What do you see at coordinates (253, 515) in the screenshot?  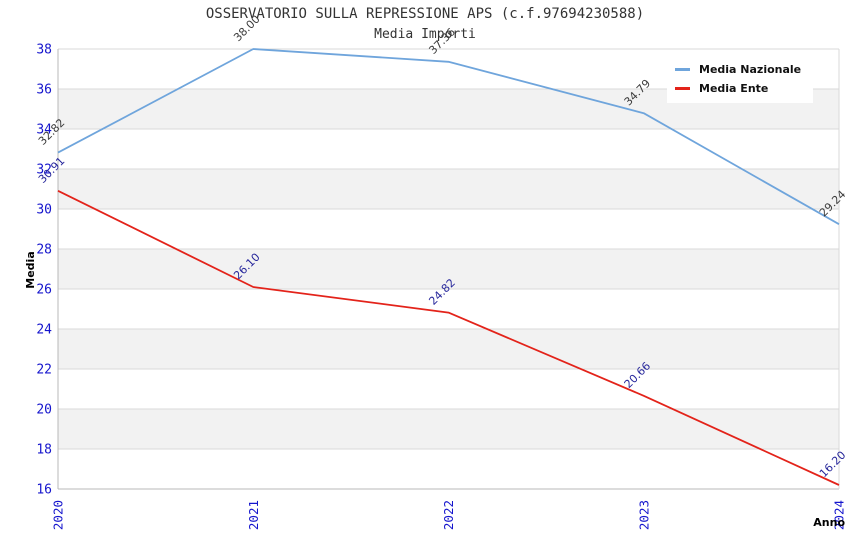 I see `x-tick-label: 2021` at bounding box center [253, 515].